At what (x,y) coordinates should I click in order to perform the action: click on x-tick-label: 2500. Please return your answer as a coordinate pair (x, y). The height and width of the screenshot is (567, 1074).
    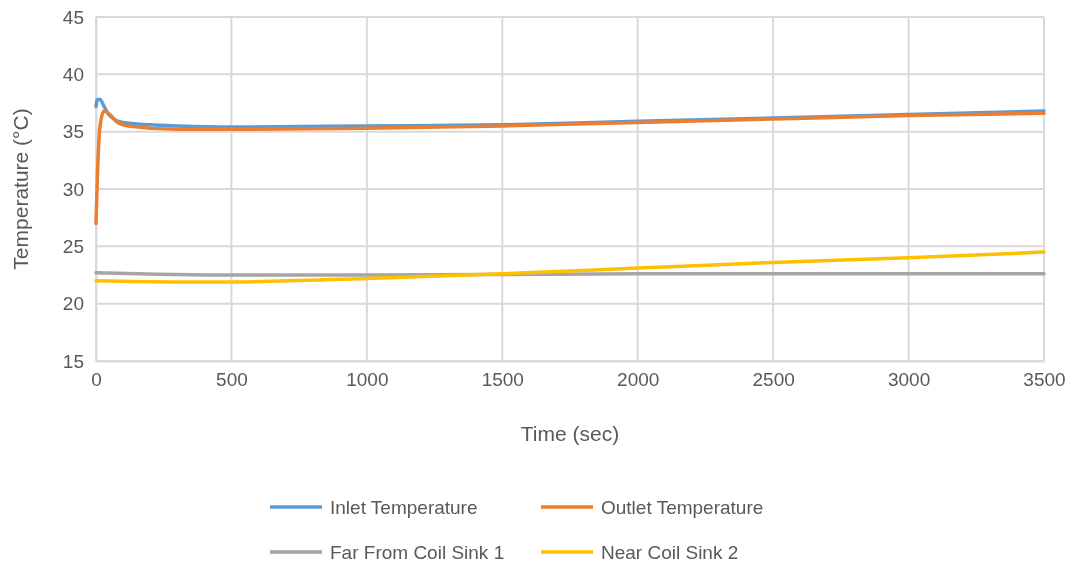
    Looking at the image, I should click on (773, 380).